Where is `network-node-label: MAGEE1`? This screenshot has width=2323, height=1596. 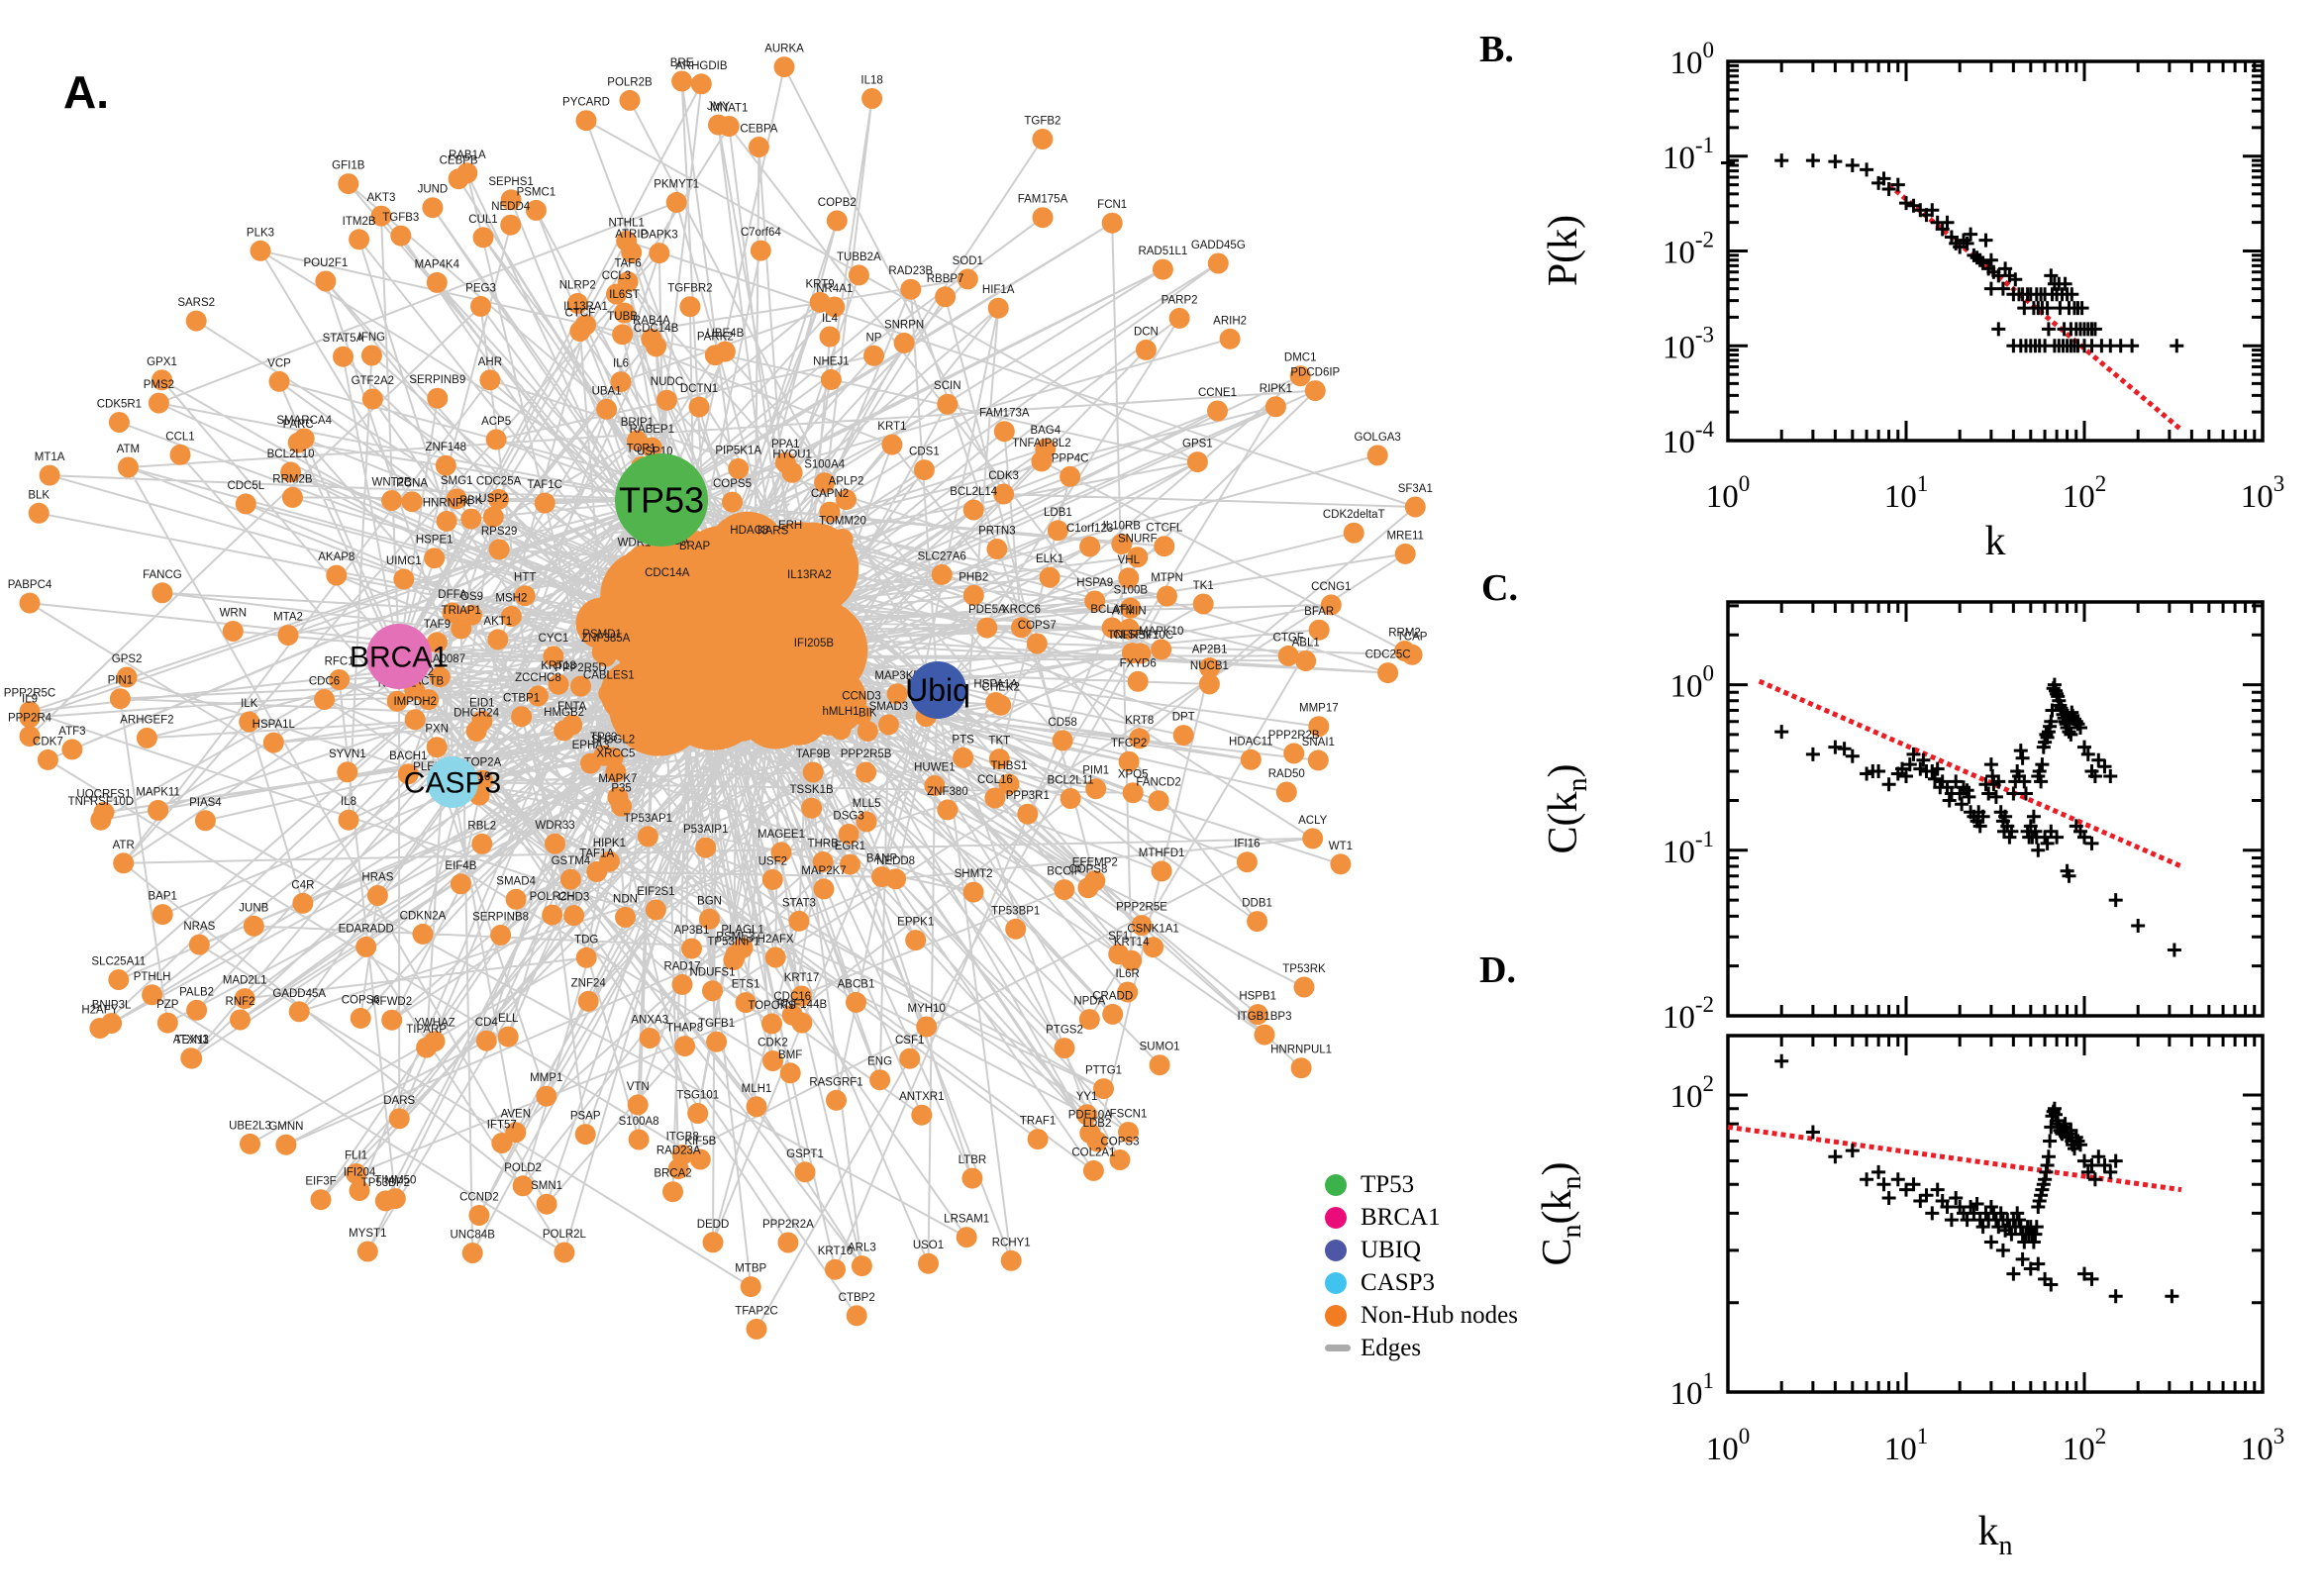
network-node-label: MAGEE1 is located at coordinates (781, 835).